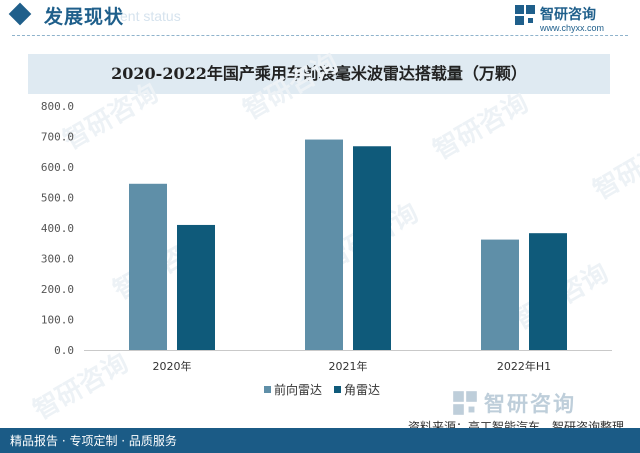 This screenshot has width=640, height=453. I want to click on y-tick-label: 300.0, so click(57, 259).